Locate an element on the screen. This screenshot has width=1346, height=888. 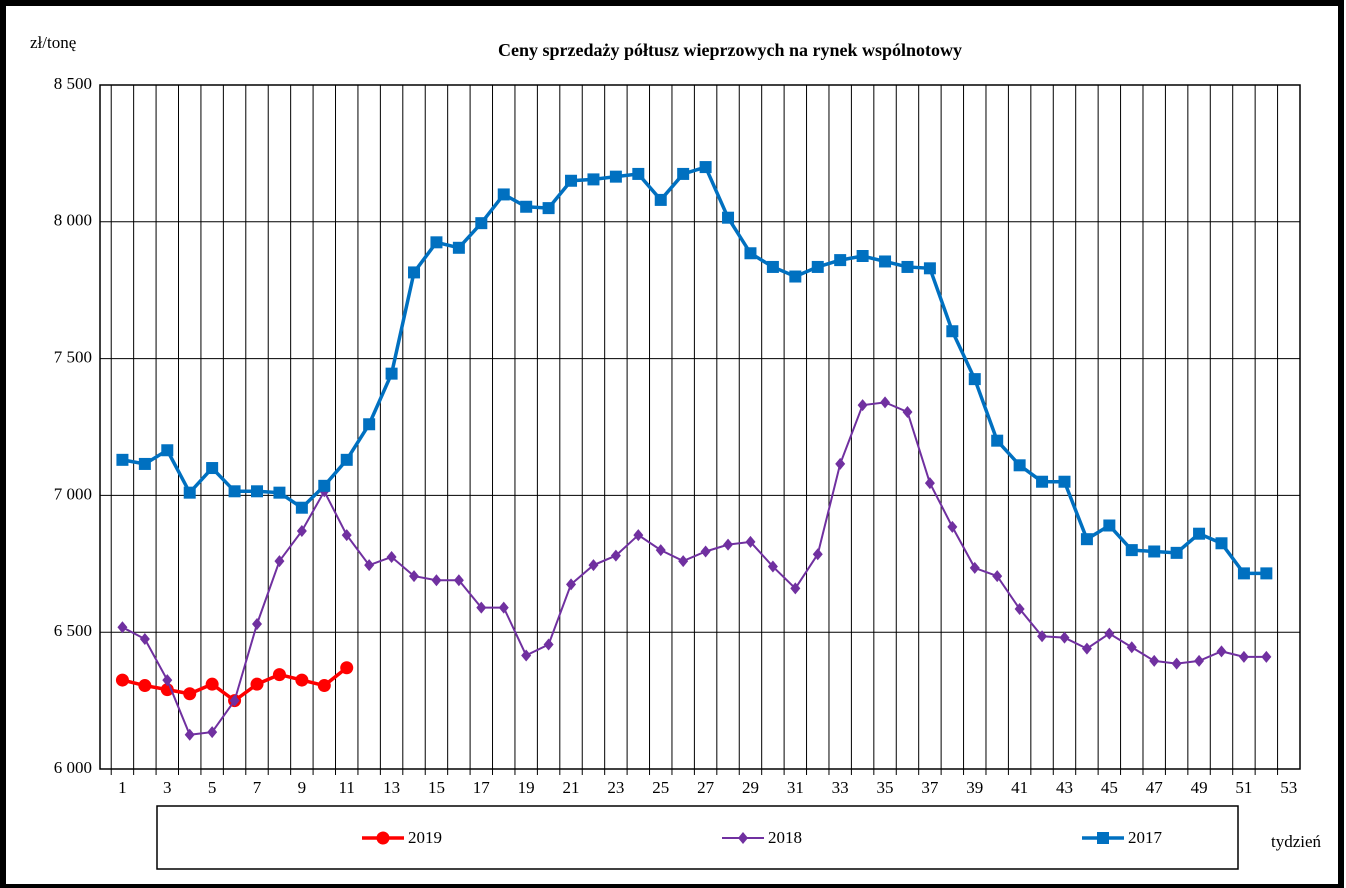
x-tick-label: 1 is located at coordinates (122, 787).